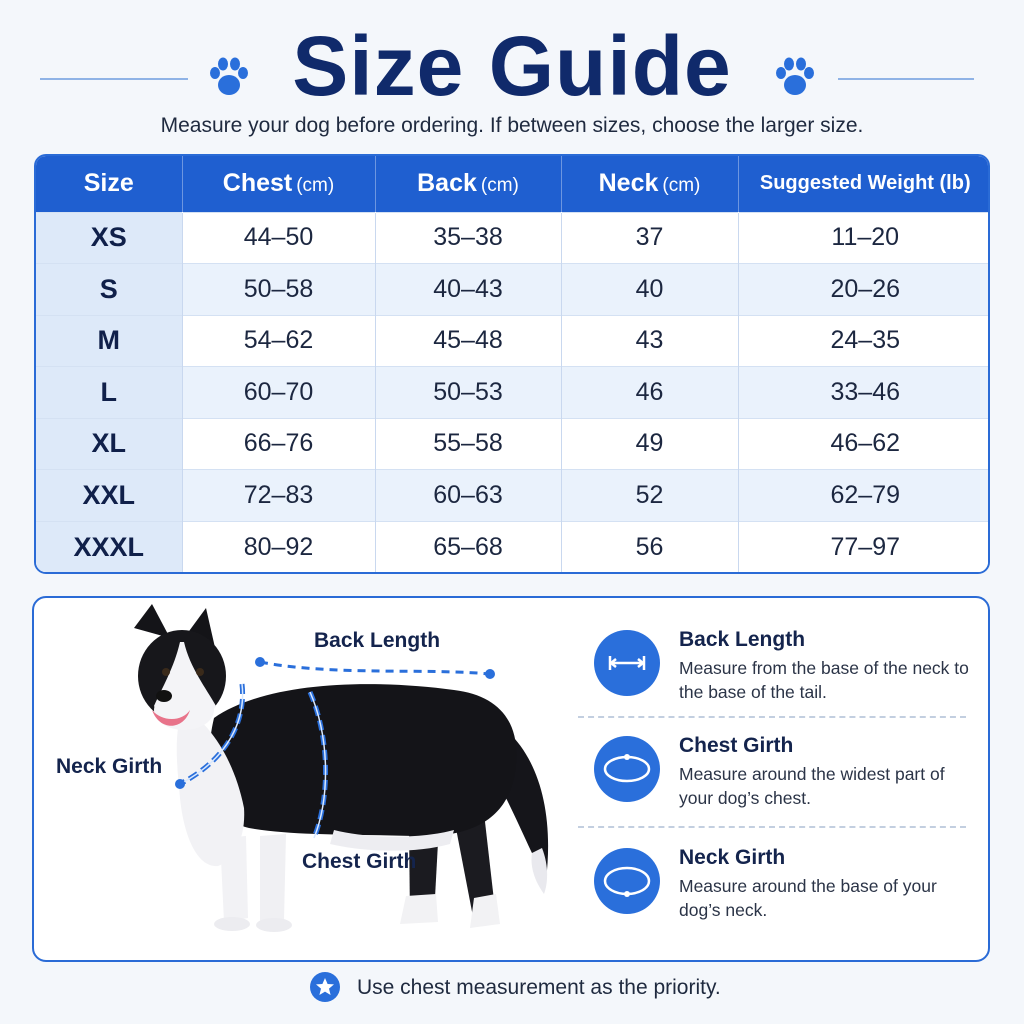  Describe the element at coordinates (468, 495) in the screenshot. I see `back-cell: 60–63` at that location.